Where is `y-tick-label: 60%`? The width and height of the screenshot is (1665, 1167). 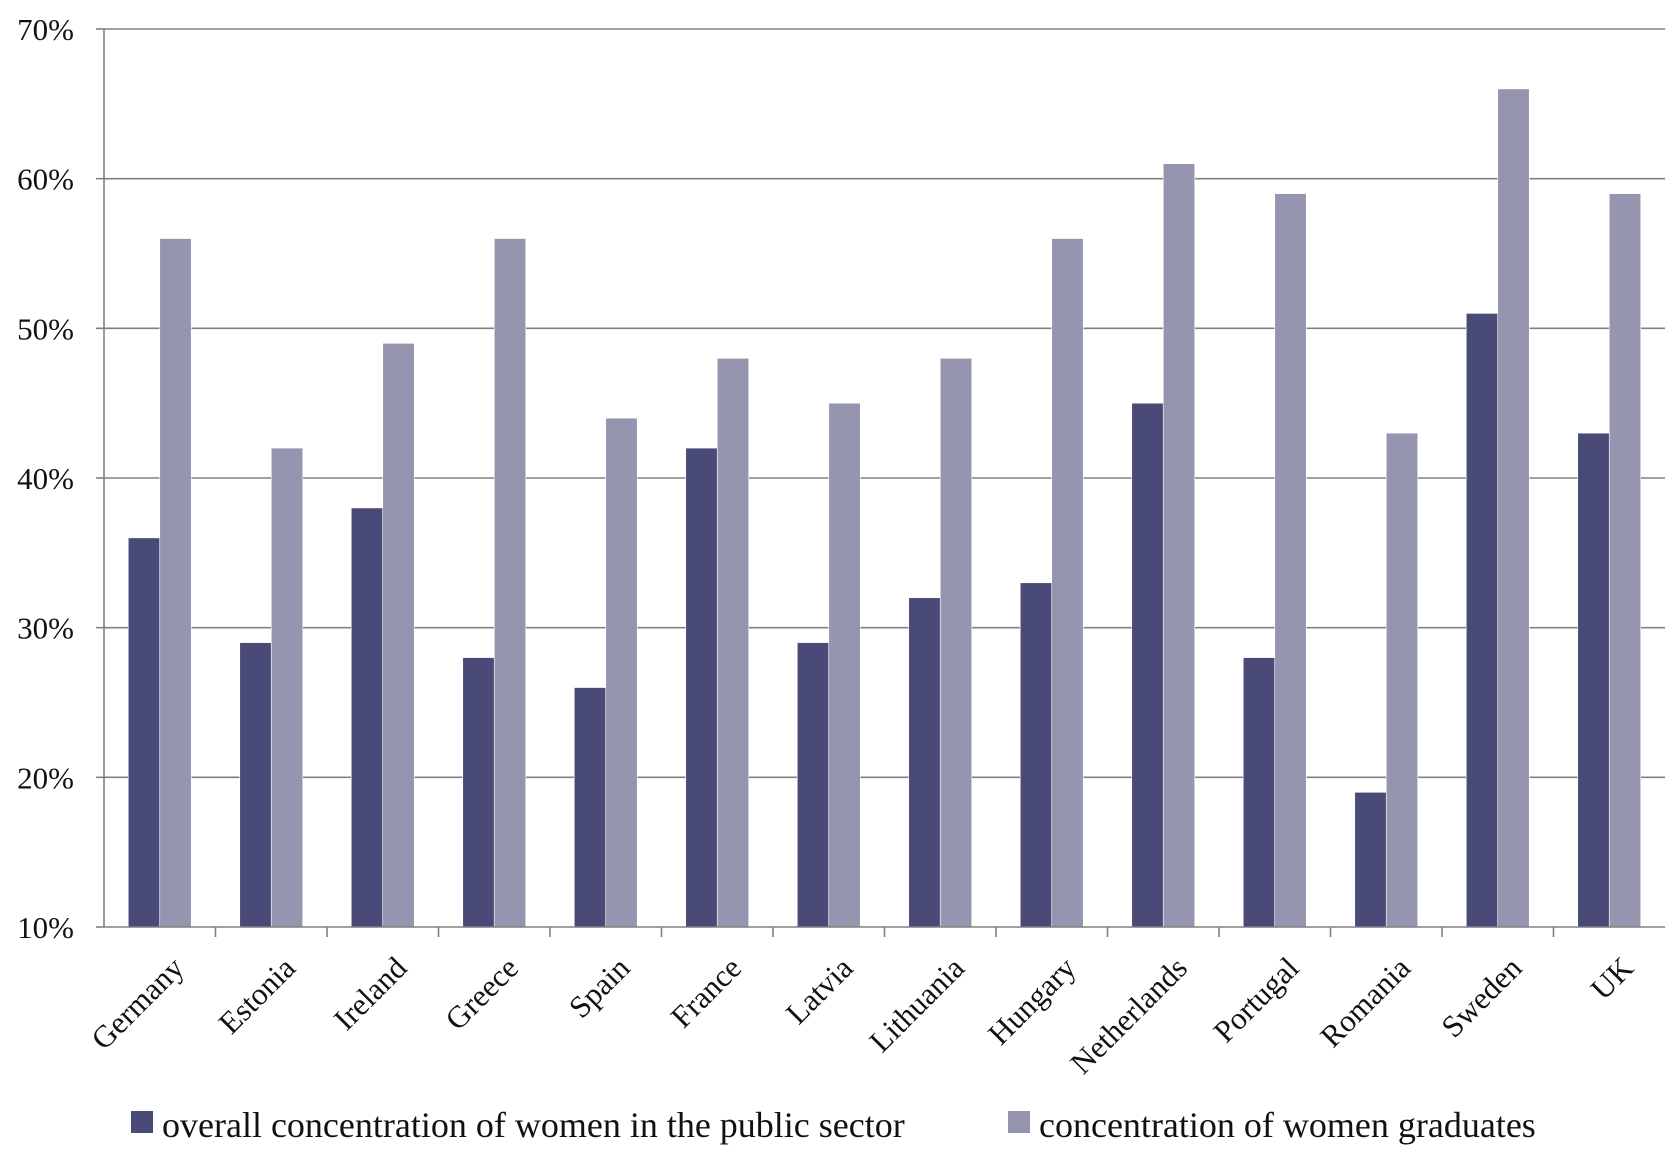 y-tick-label: 60% is located at coordinates (45, 179).